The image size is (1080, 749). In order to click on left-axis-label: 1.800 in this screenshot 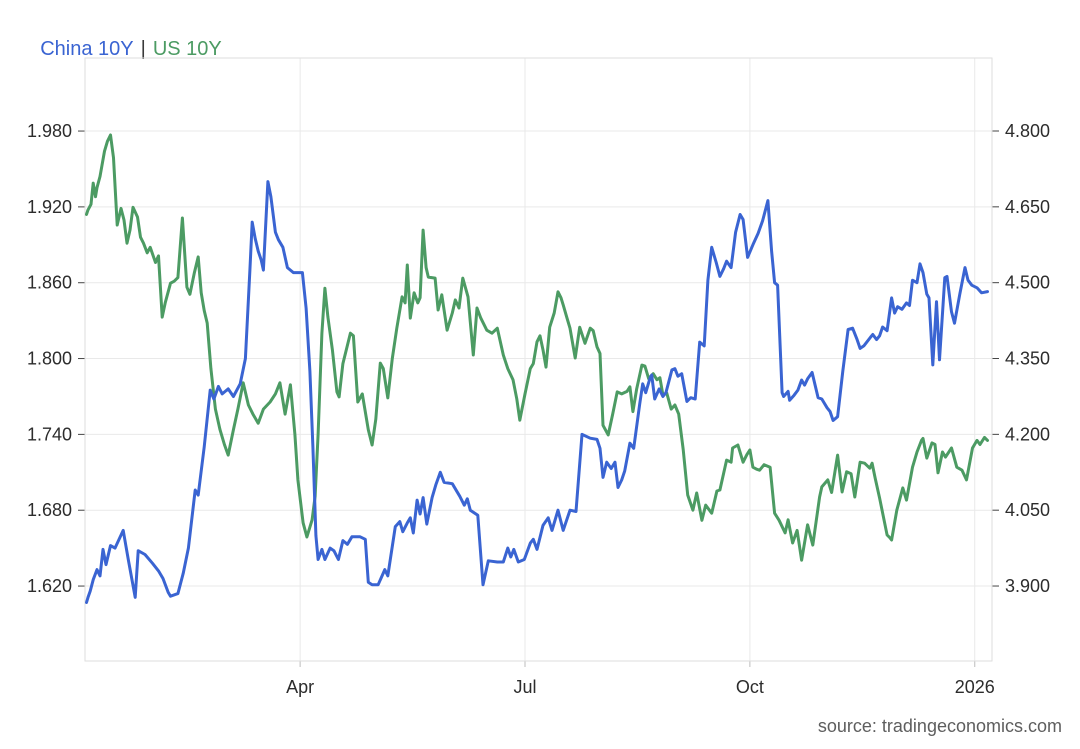, I will do `click(49, 359)`.